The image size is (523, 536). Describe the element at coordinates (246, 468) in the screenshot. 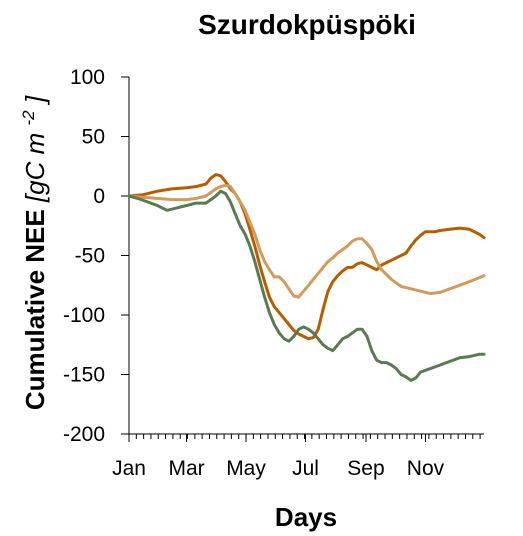

I see `x-tick-label: May` at that location.